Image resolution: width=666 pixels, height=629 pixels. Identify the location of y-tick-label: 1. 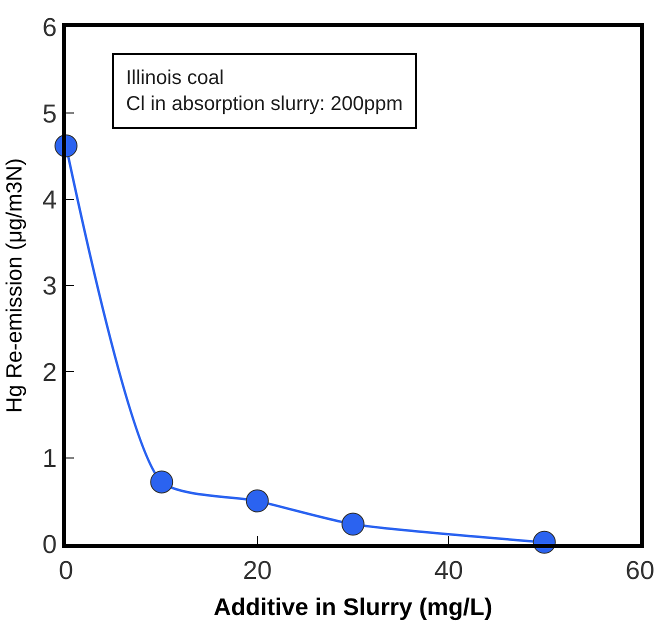
(49, 457).